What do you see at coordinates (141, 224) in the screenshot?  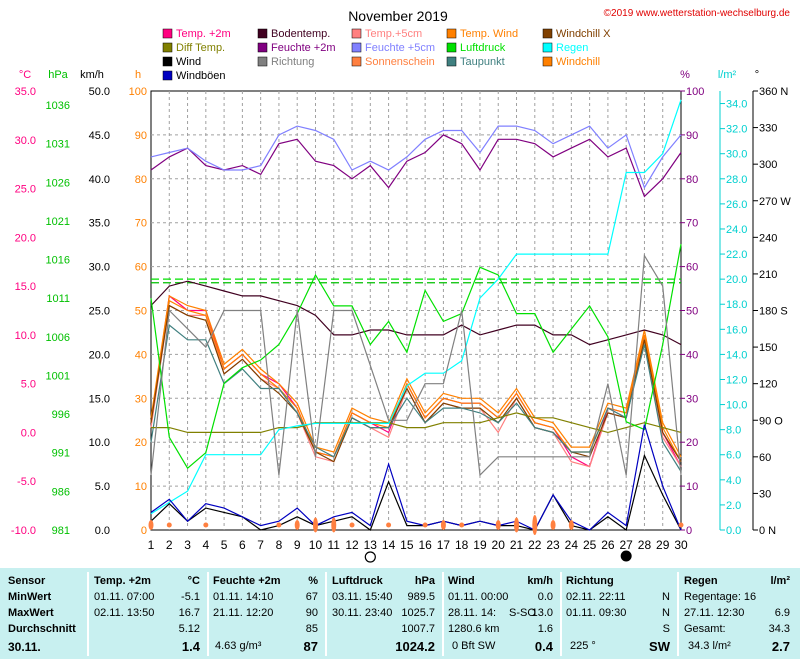 I see `sun-h-tick: 70` at bounding box center [141, 224].